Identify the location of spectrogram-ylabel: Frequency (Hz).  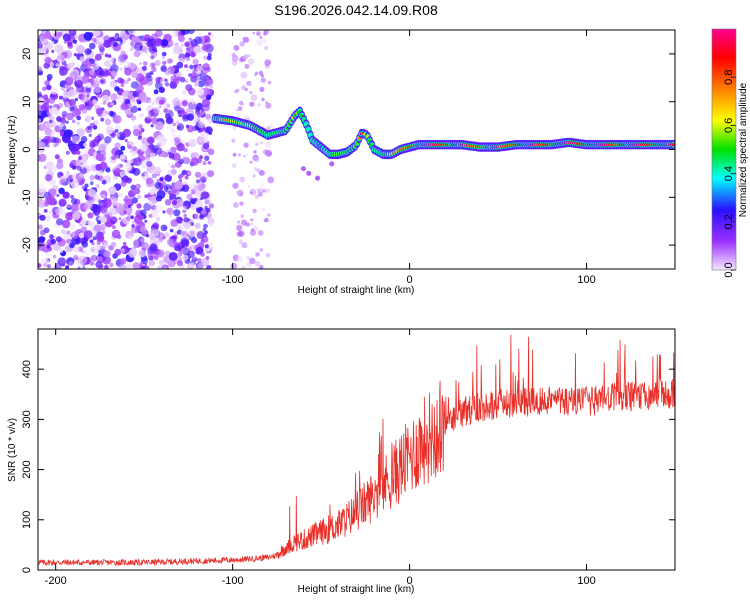
(12, 150).